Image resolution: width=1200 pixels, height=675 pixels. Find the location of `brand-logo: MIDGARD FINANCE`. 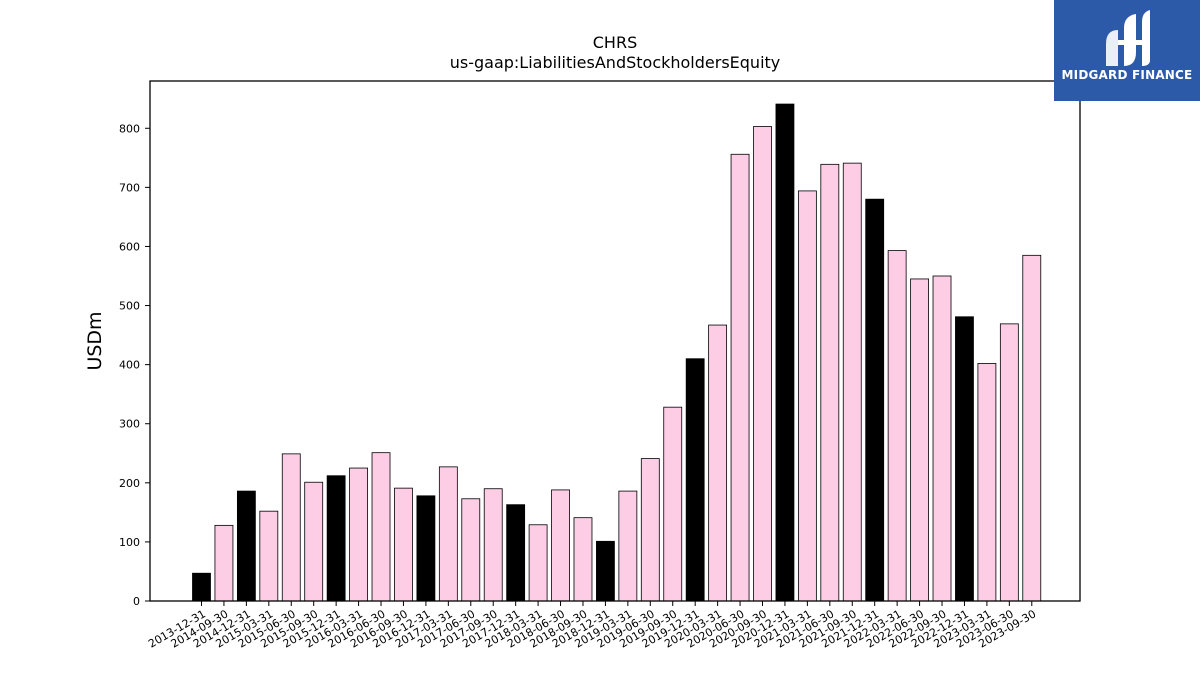

brand-logo: MIDGARD FINANCE is located at coordinates (1127, 50).